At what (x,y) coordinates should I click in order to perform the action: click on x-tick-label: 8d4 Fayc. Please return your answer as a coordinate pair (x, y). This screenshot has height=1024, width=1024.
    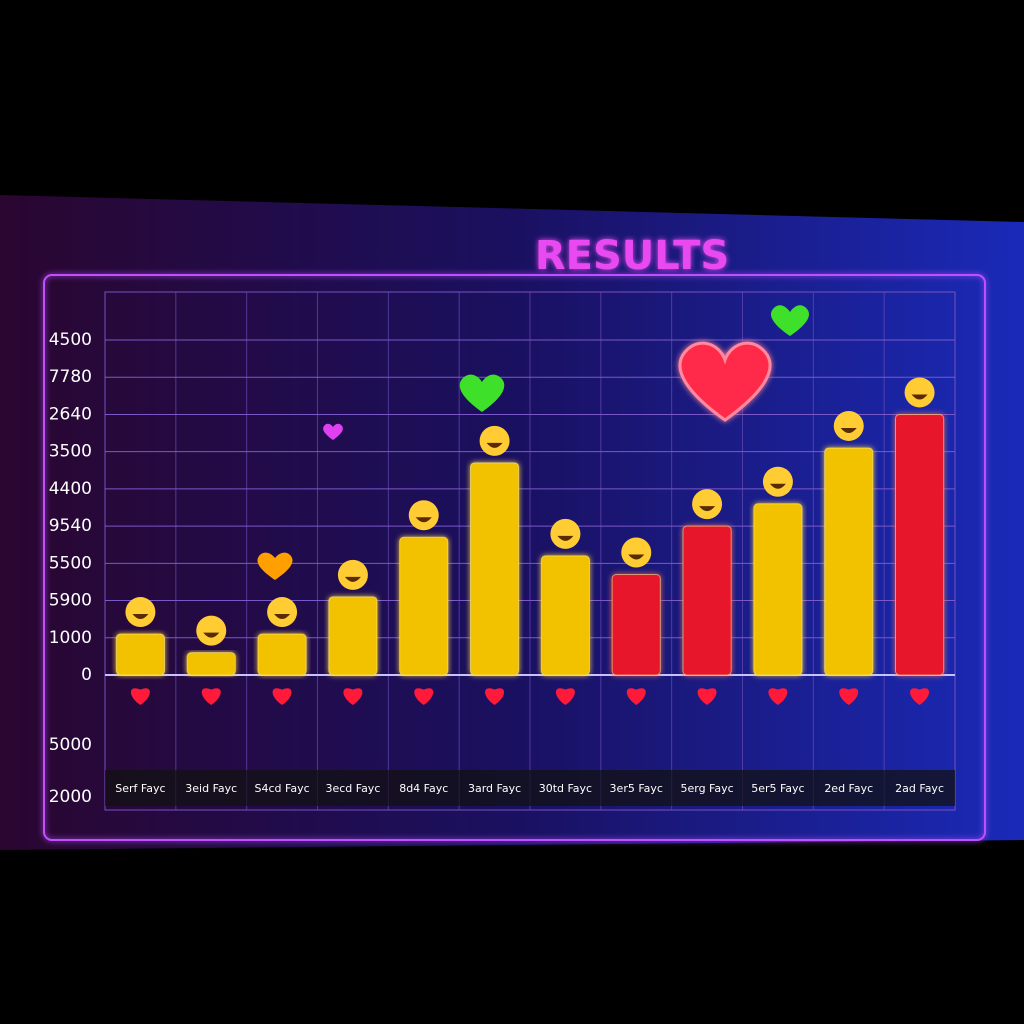
    Looking at the image, I should click on (423, 788).